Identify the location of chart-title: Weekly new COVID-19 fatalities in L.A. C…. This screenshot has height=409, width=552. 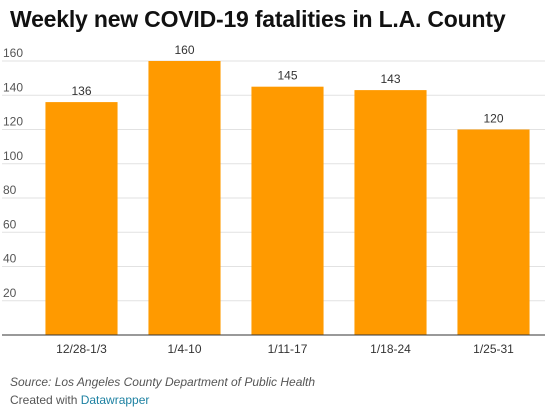
(258, 19).